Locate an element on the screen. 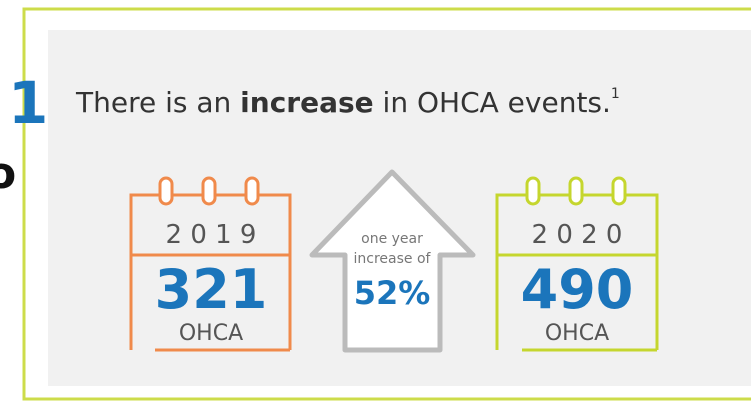  arrow-text: increase of is located at coordinates (393, 259).